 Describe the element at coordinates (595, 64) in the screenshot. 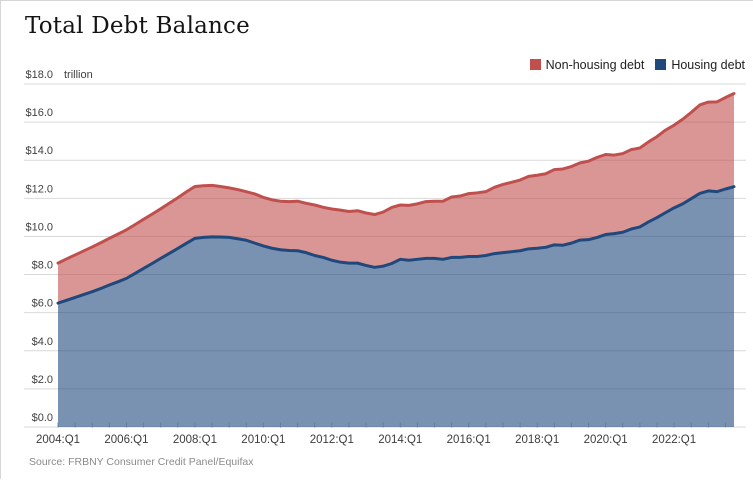

I see `legend-label-non-housing: Non-housing debt` at that location.